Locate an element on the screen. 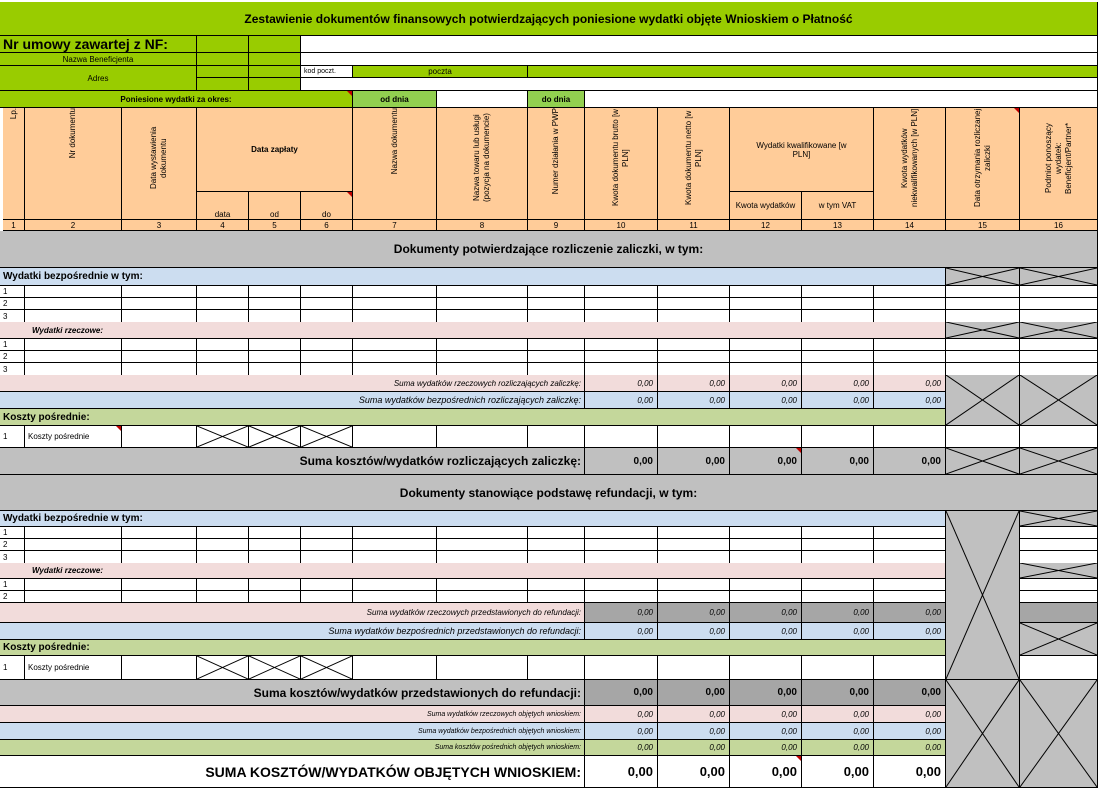 The height and width of the screenshot is (788, 1101). nazwa-beneficjenta-input is located at coordinates (699, 59).